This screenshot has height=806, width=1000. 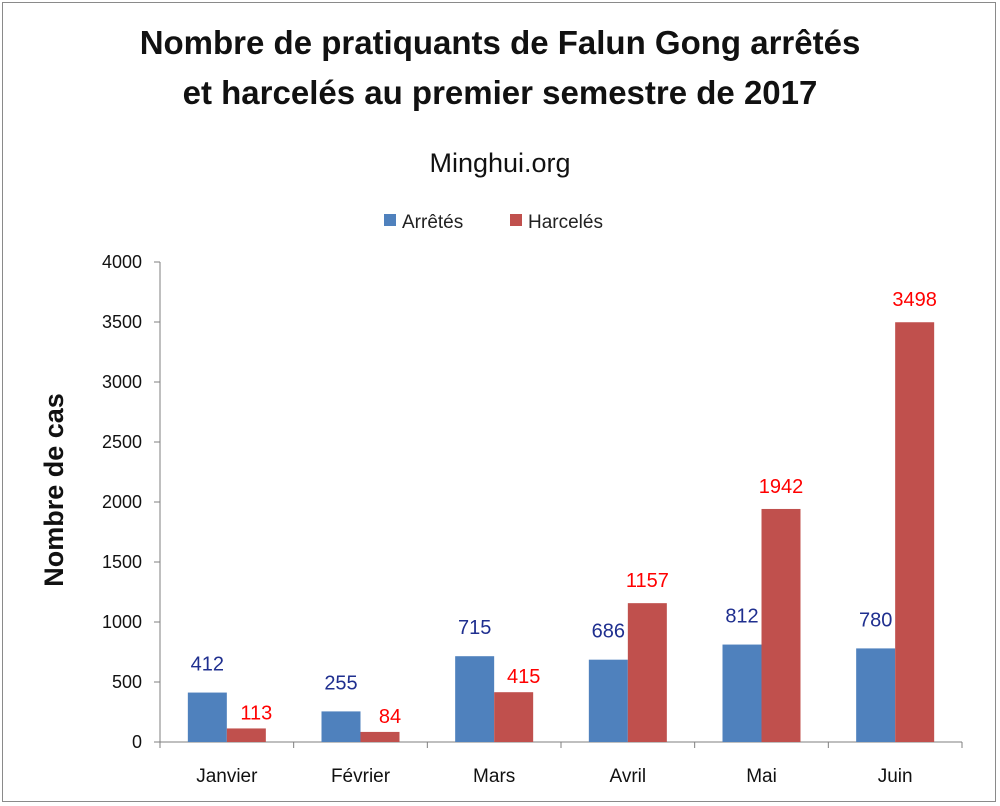 I want to click on data-label-arretes: 780, so click(x=875, y=620).